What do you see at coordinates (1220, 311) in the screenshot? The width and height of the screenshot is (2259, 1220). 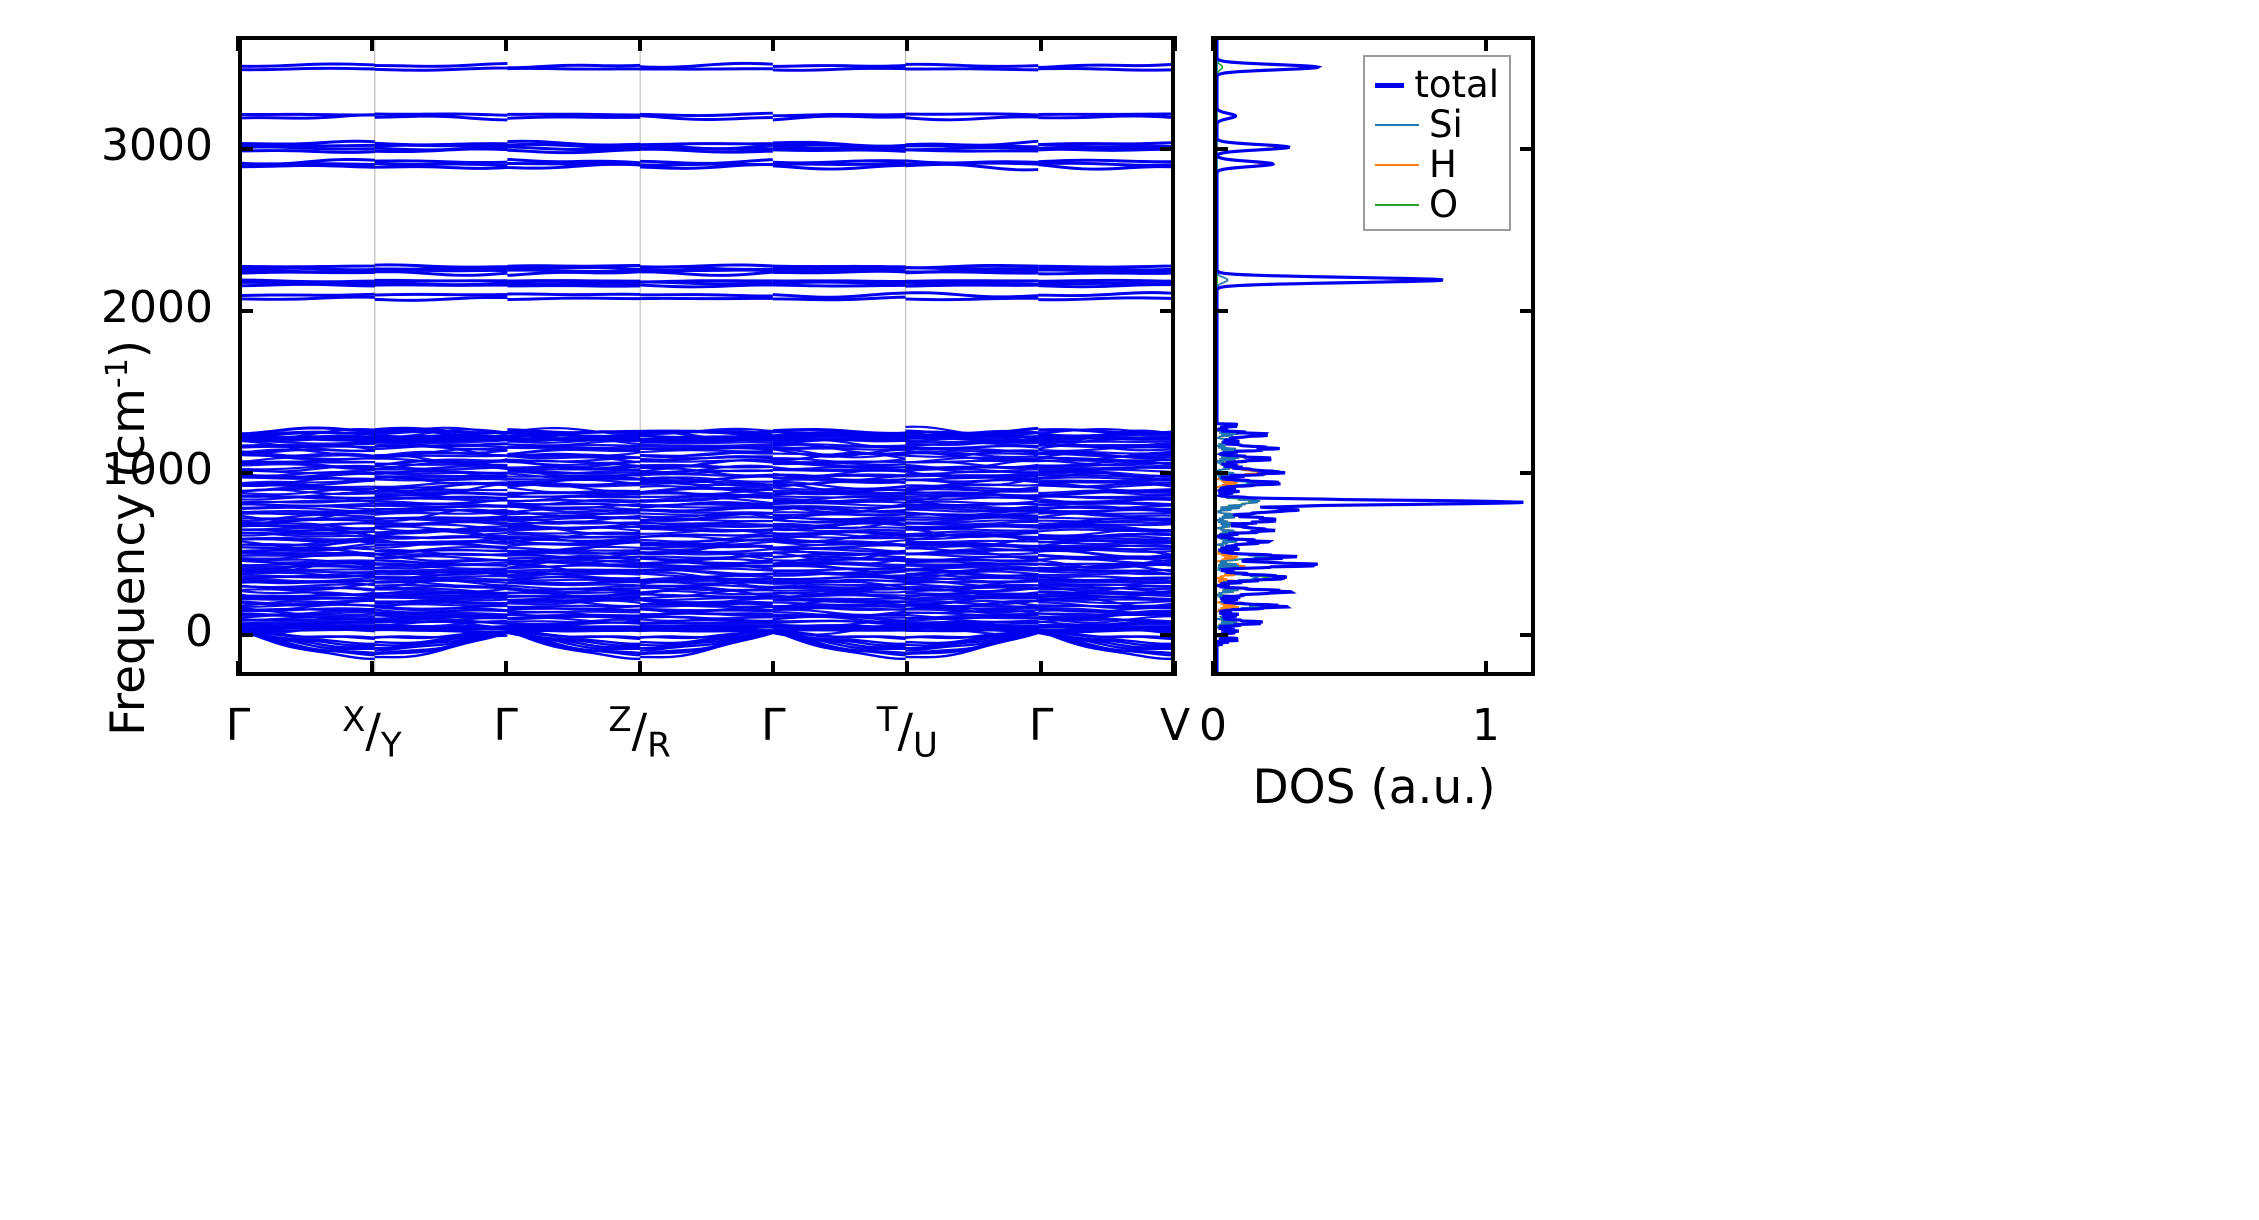 I see `dos-y-tick-left-2000` at bounding box center [1220, 311].